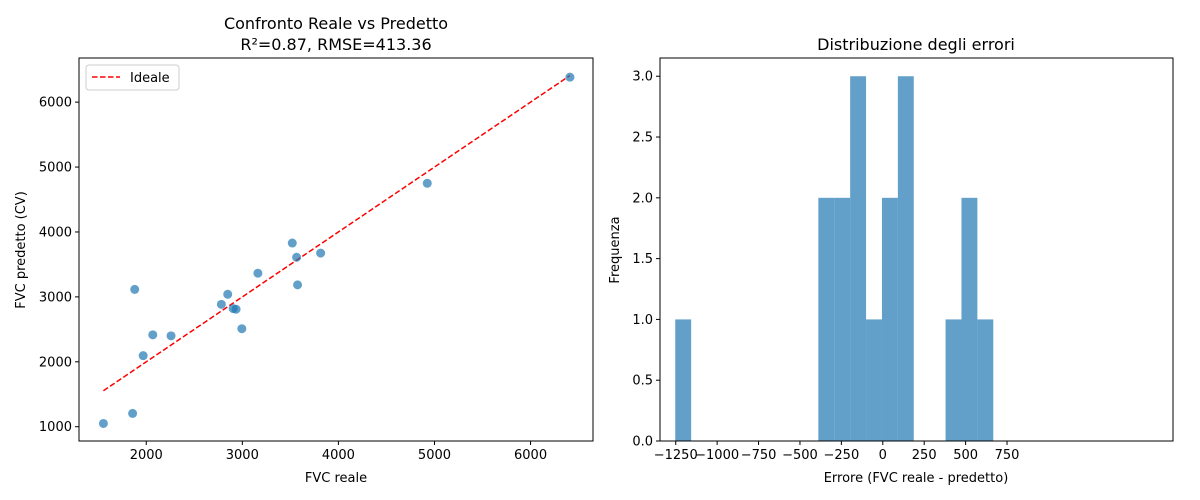 The width and height of the screenshot is (1200, 500). I want to click on scatter-x-tick-label: 6000, so click(530, 455).